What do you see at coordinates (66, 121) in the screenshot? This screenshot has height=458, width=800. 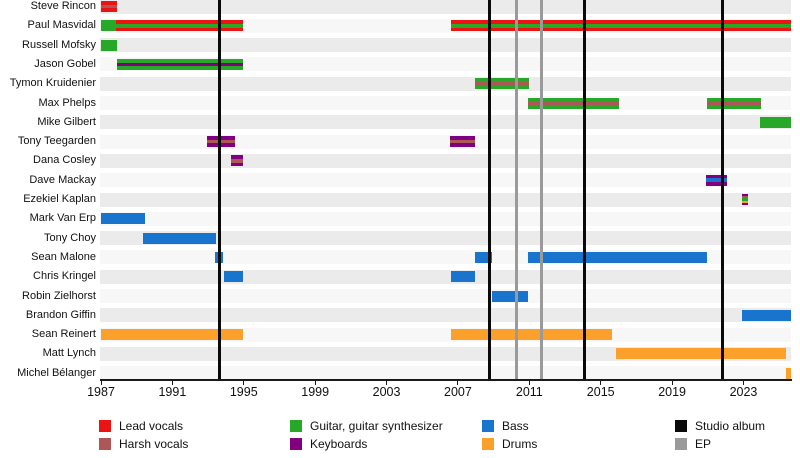 I see `member-name-label: Mike Gilbert` at bounding box center [66, 121].